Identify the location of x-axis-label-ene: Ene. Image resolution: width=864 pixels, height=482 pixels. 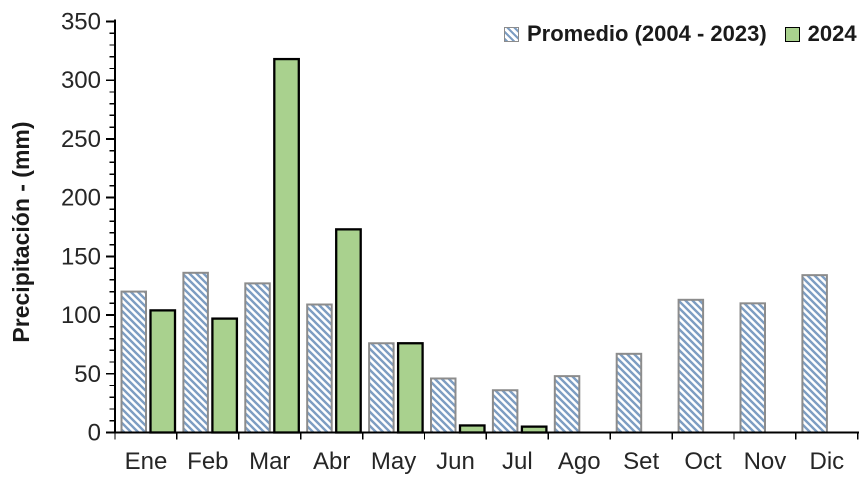
(146, 461).